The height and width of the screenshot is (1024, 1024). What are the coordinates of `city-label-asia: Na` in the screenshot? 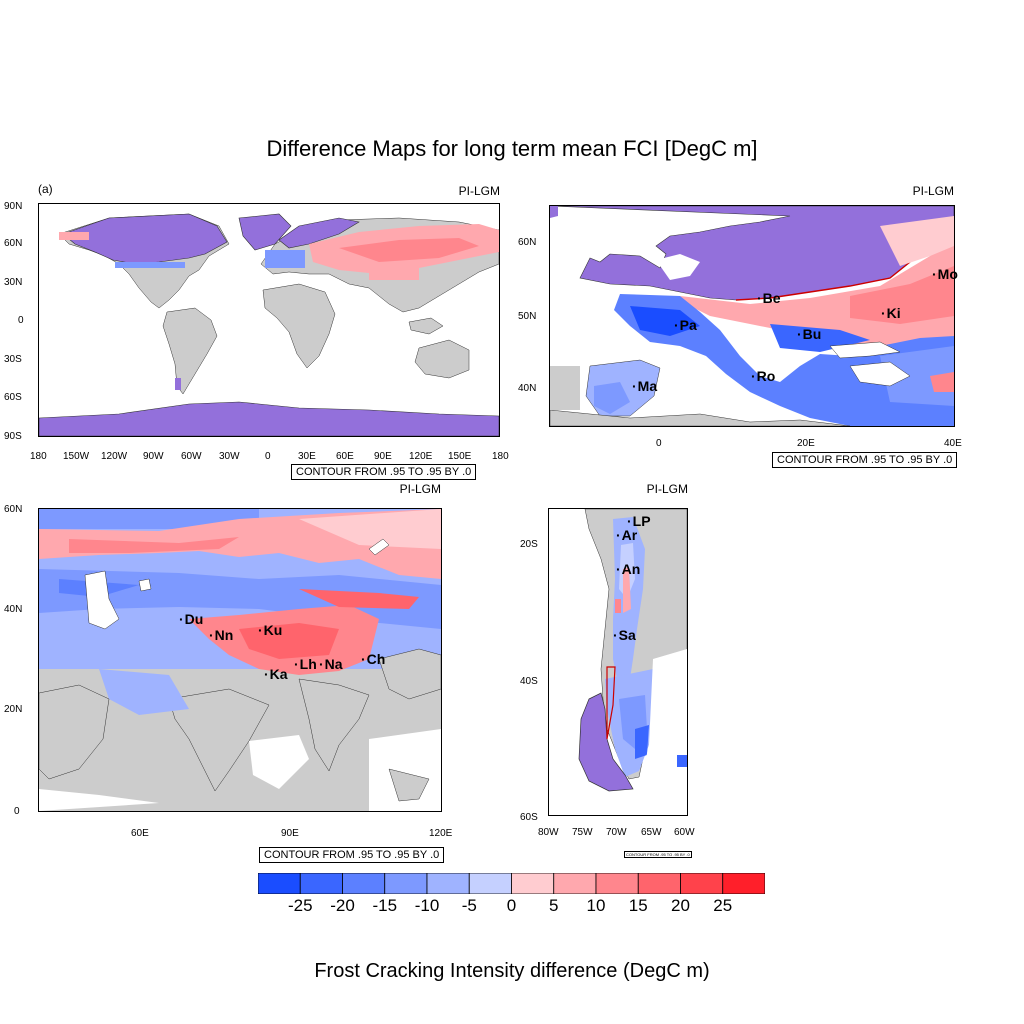 It's located at (331, 664).